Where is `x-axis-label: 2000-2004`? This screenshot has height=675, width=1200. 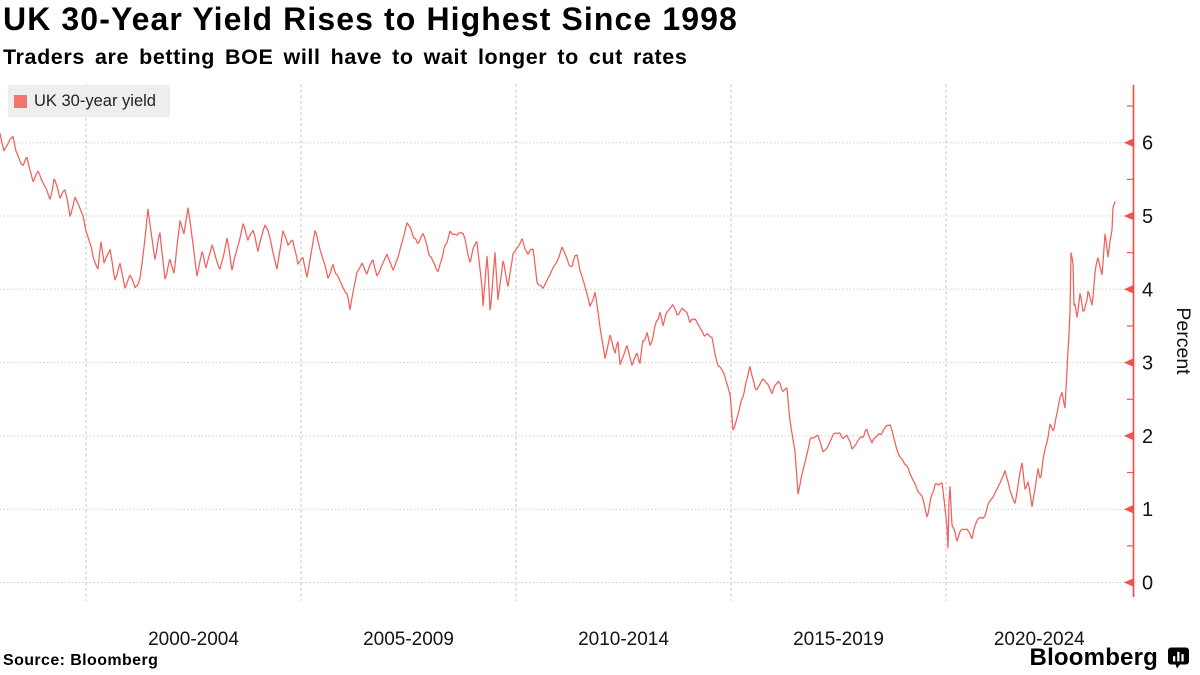 x-axis-label: 2000-2004 is located at coordinates (193, 639).